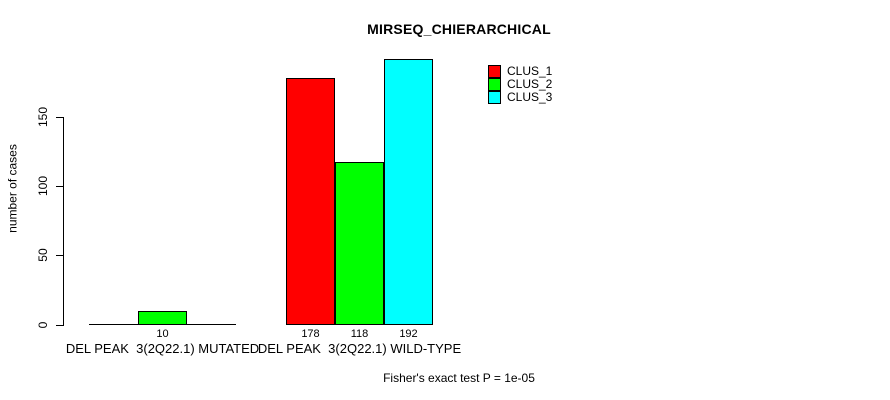 The width and height of the screenshot is (890, 400). Describe the element at coordinates (359, 334) in the screenshot. I see `bar-value-label: 118` at that location.